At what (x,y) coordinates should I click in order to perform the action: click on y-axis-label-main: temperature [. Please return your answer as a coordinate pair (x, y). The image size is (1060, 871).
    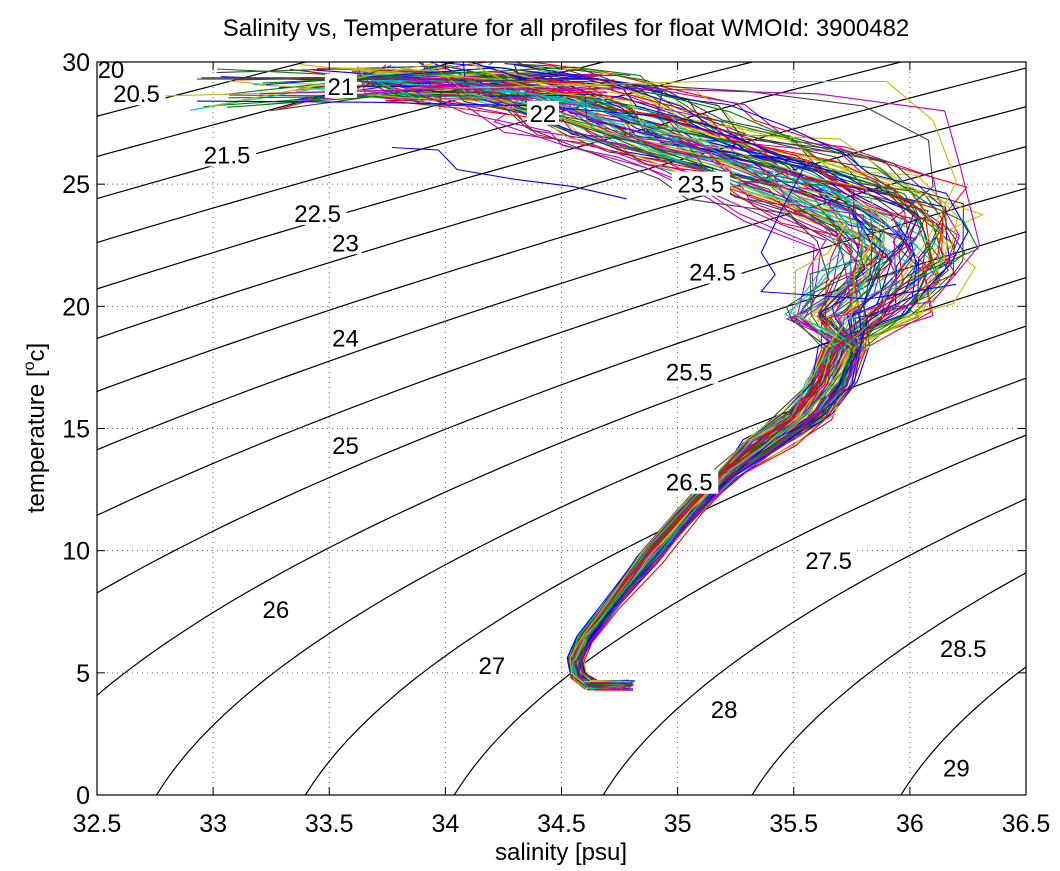
    Looking at the image, I should click on (36, 441).